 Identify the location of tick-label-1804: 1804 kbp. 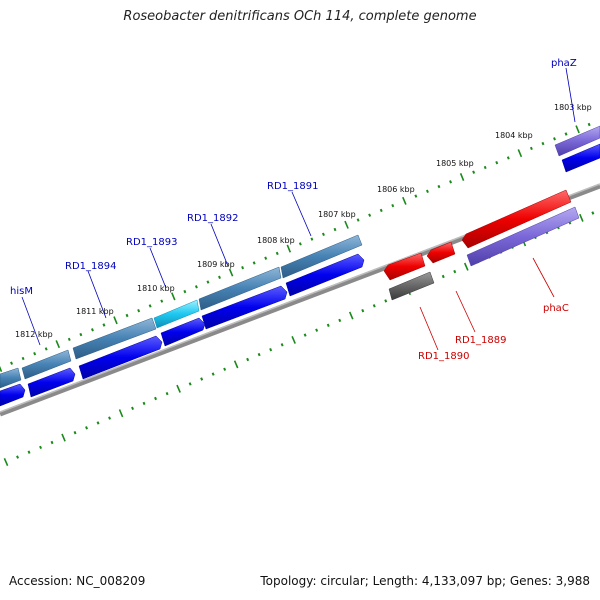
(514, 135).